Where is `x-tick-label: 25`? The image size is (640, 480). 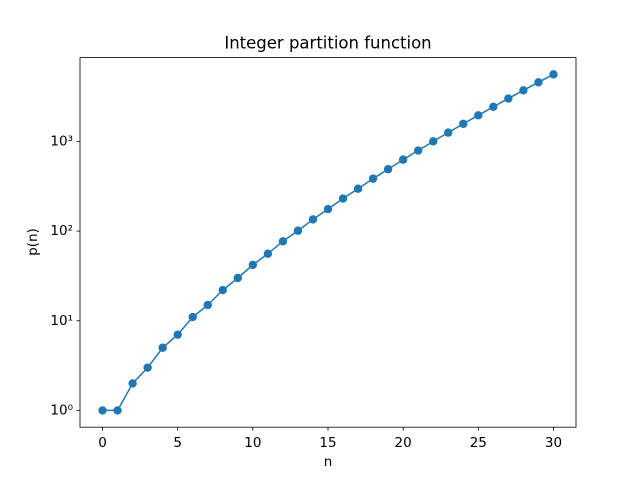
x-tick-label: 25 is located at coordinates (478, 443).